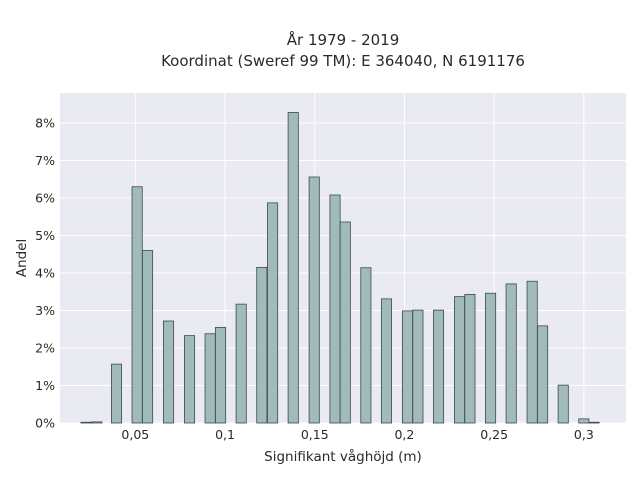  What do you see at coordinates (22, 258) in the screenshot?
I see `y-axis-label: Andel` at bounding box center [22, 258].